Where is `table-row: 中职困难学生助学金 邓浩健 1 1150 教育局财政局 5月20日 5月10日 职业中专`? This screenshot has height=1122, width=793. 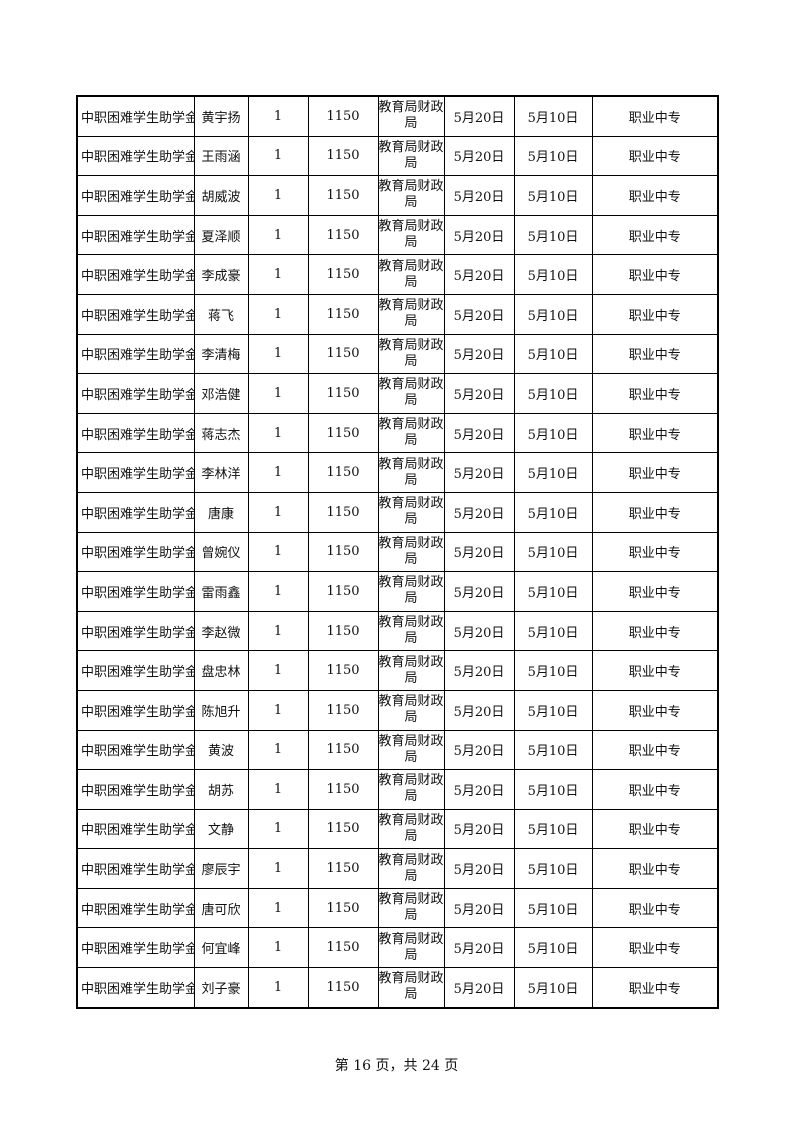 table-row: 中职困难学生助学金 邓浩健 1 1150 教育局财政局 5月20日 5月10日 职业中专 is located at coordinates (397, 393).